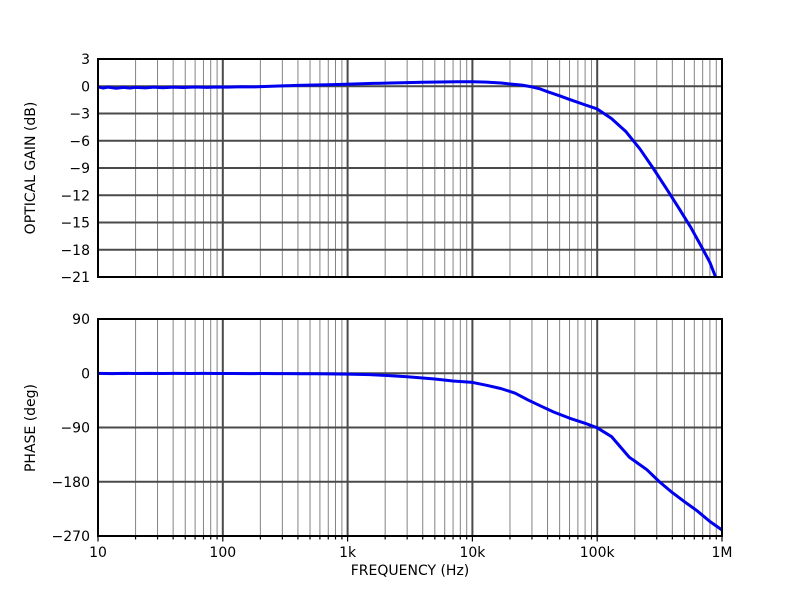 This screenshot has height=597, width=800. I want to click on y-tick-label: −18, so click(75, 251).